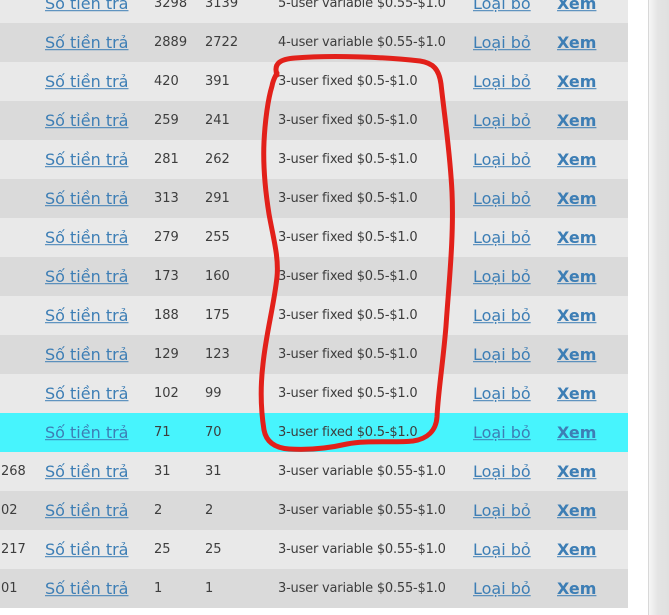 This screenshot has width=669, height=615. Describe the element at coordinates (362, 42) in the screenshot. I see `plan-description: 4-user variable $0.55-$1.0` at that location.